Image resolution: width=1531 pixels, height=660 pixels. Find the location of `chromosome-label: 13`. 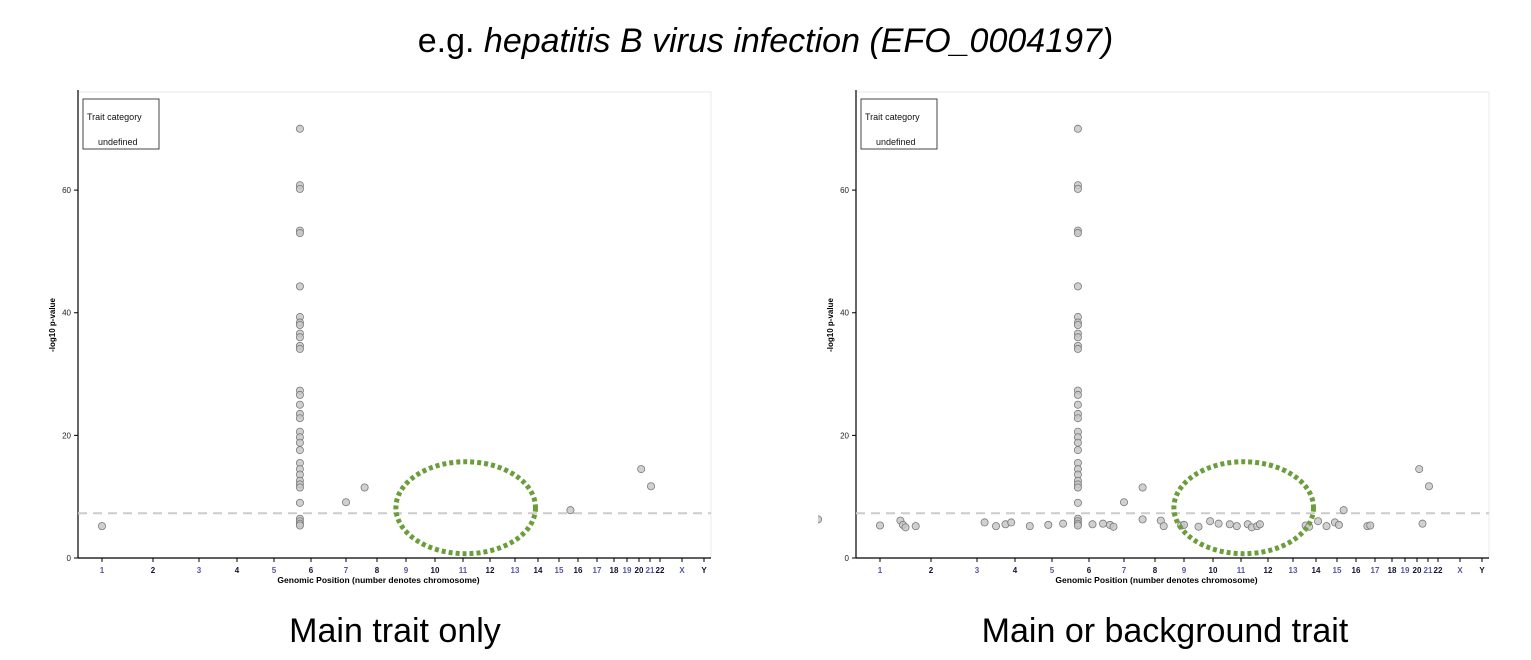

chromosome-label: 13 is located at coordinates (515, 570).